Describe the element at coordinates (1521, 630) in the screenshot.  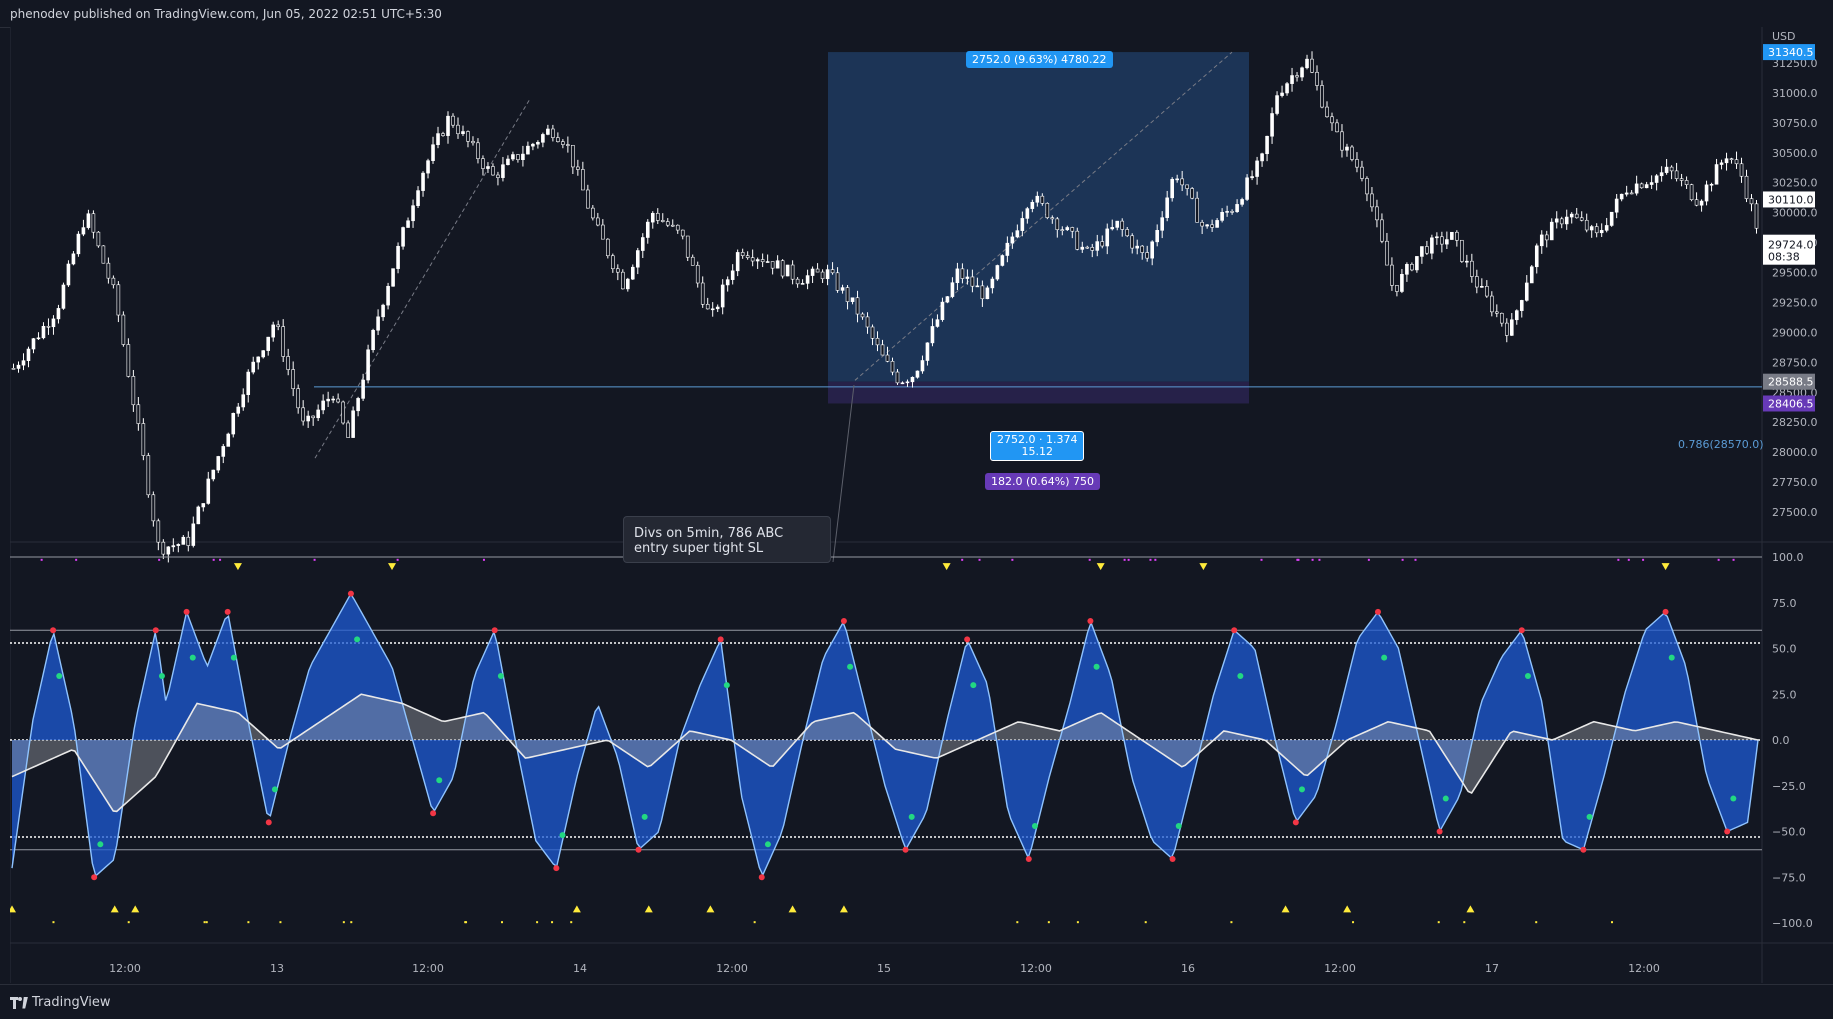
I see `peak-dot` at that location.